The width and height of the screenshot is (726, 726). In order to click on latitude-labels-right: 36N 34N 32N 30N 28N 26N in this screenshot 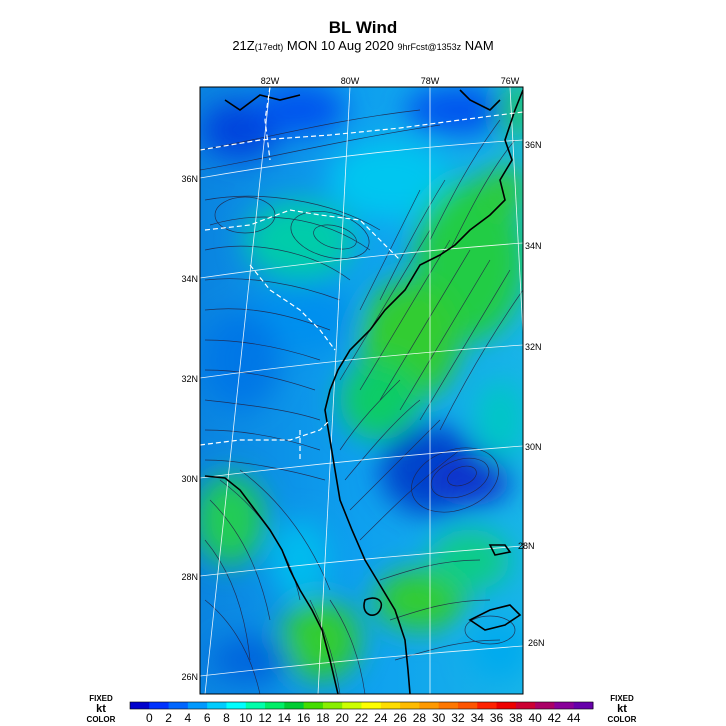, I will do `click(531, 394)`.